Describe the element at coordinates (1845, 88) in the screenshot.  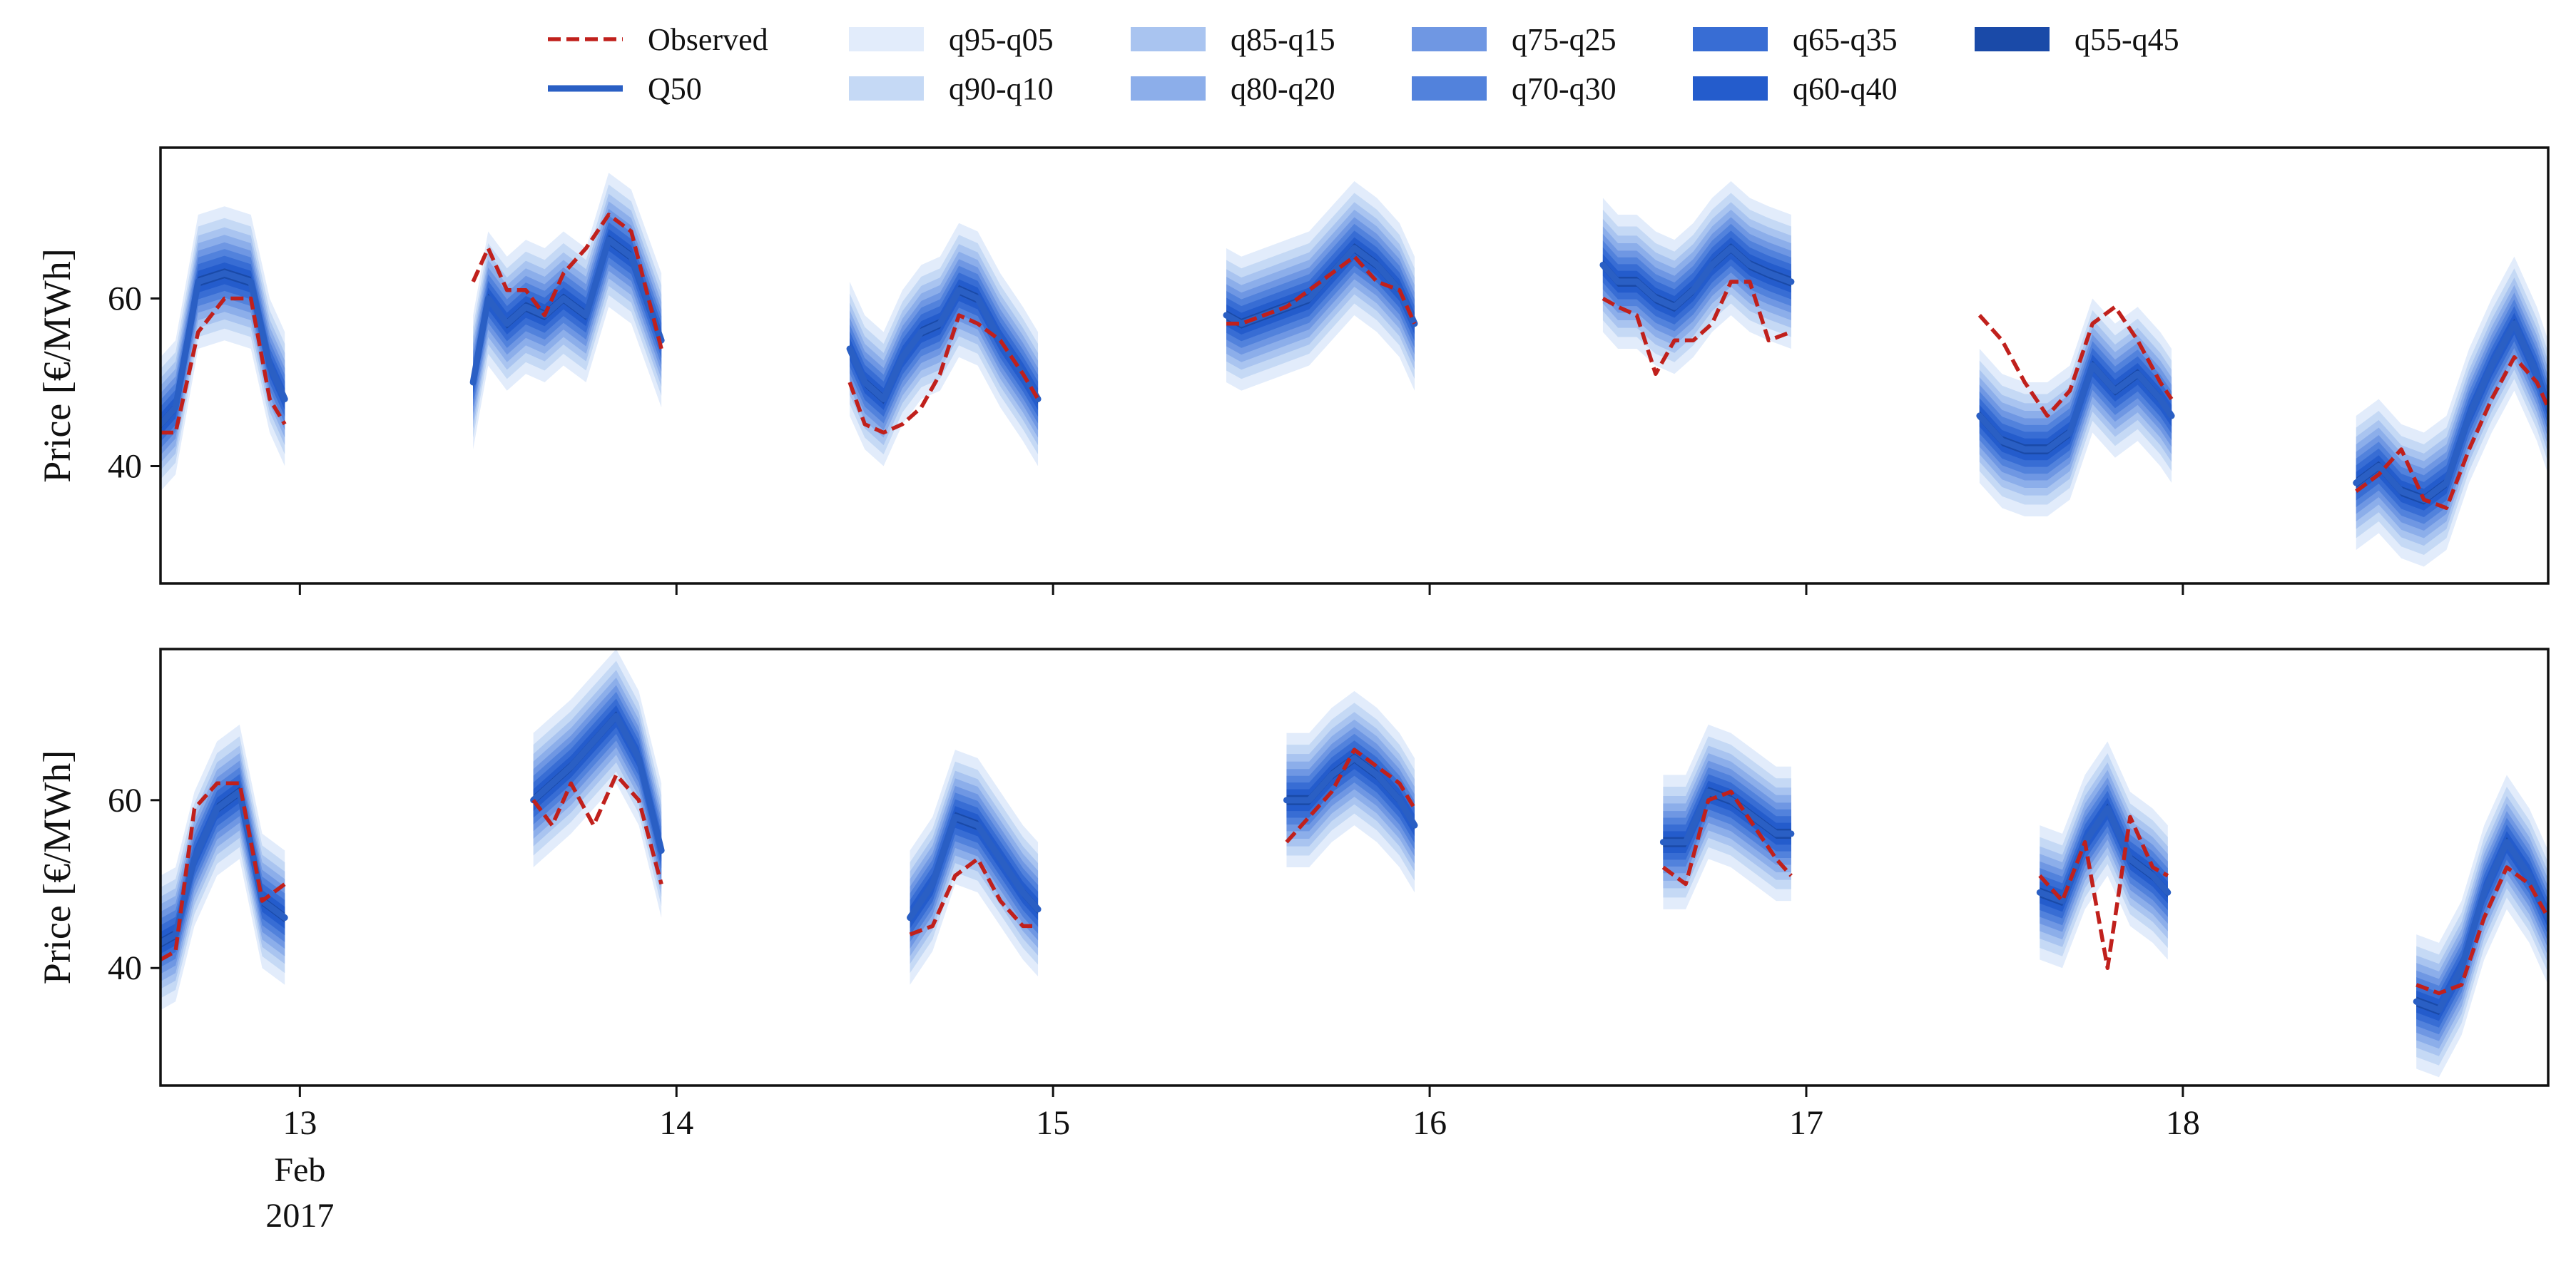
I see `legend-label: q60-q40` at that location.